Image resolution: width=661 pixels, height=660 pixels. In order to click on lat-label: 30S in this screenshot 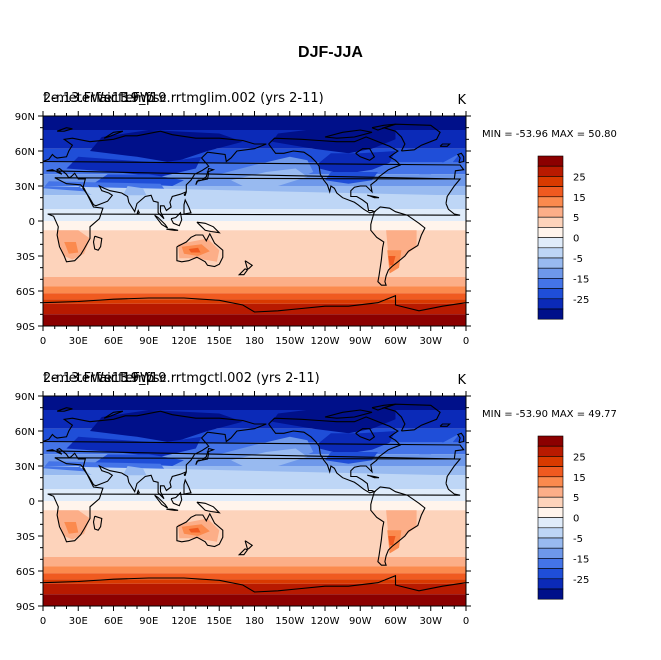, I will do `click(25, 257)`.